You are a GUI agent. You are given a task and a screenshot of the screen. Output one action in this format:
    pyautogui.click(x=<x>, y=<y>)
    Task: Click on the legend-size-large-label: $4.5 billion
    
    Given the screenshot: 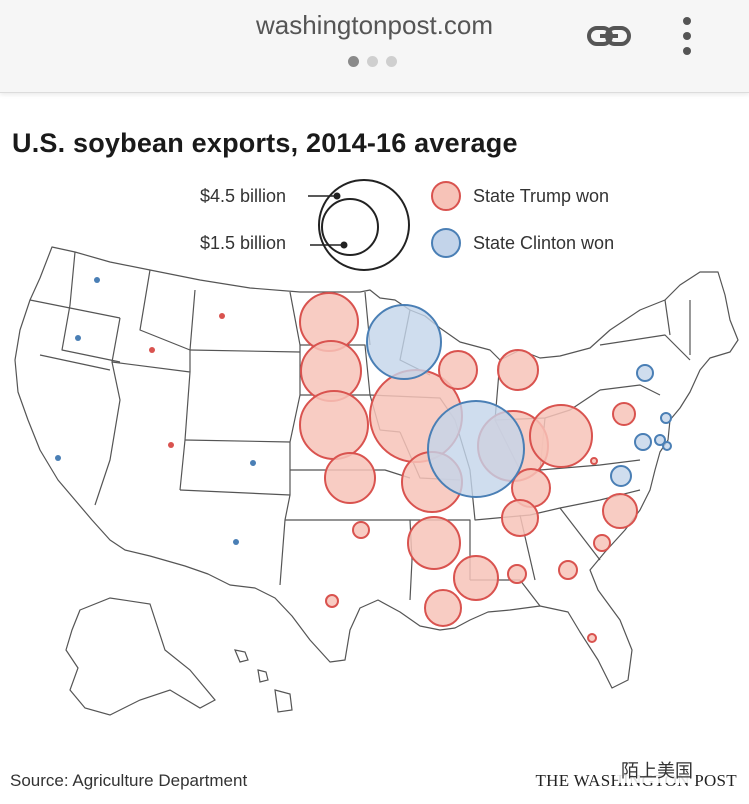 What is the action you would take?
    pyautogui.click(x=243, y=196)
    